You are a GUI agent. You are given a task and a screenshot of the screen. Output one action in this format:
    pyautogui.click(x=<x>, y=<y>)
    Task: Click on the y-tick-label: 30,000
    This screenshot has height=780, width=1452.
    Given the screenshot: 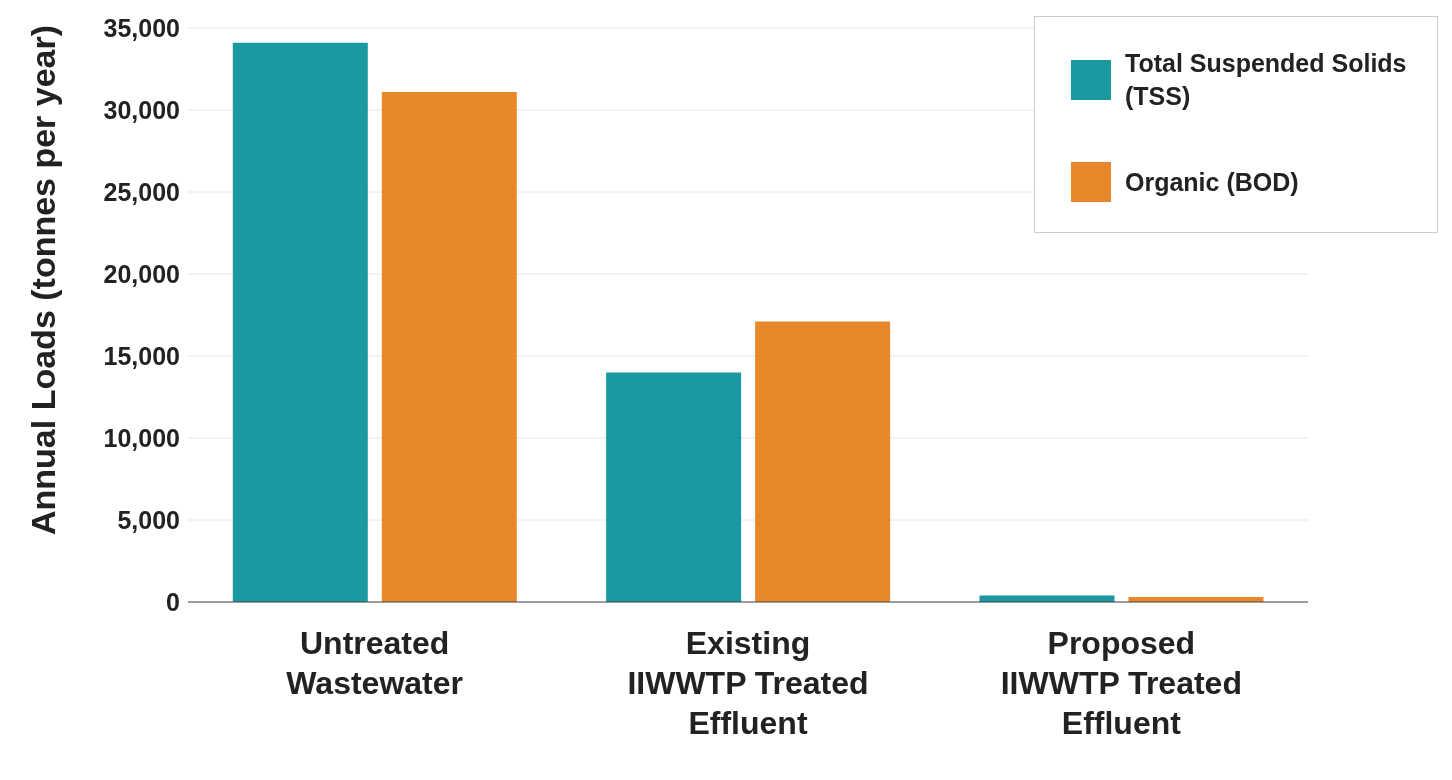 What is the action you would take?
    pyautogui.click(x=141, y=109)
    